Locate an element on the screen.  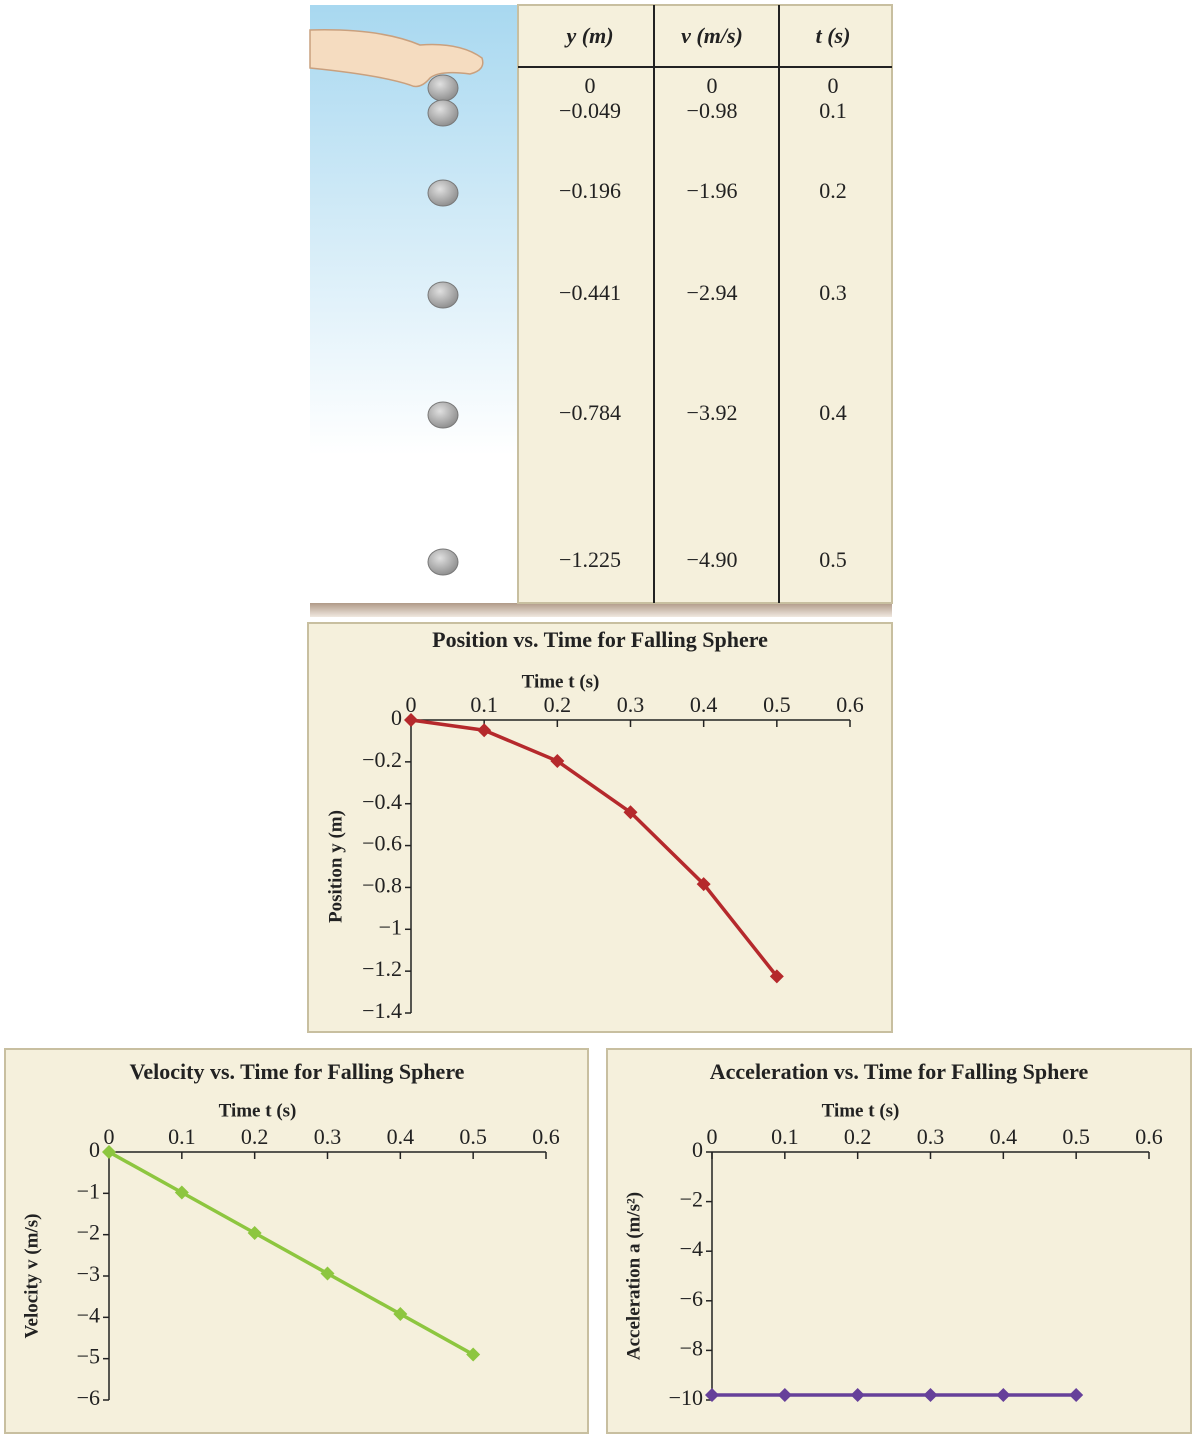
table-cell: −4.90 is located at coordinates (712, 559).